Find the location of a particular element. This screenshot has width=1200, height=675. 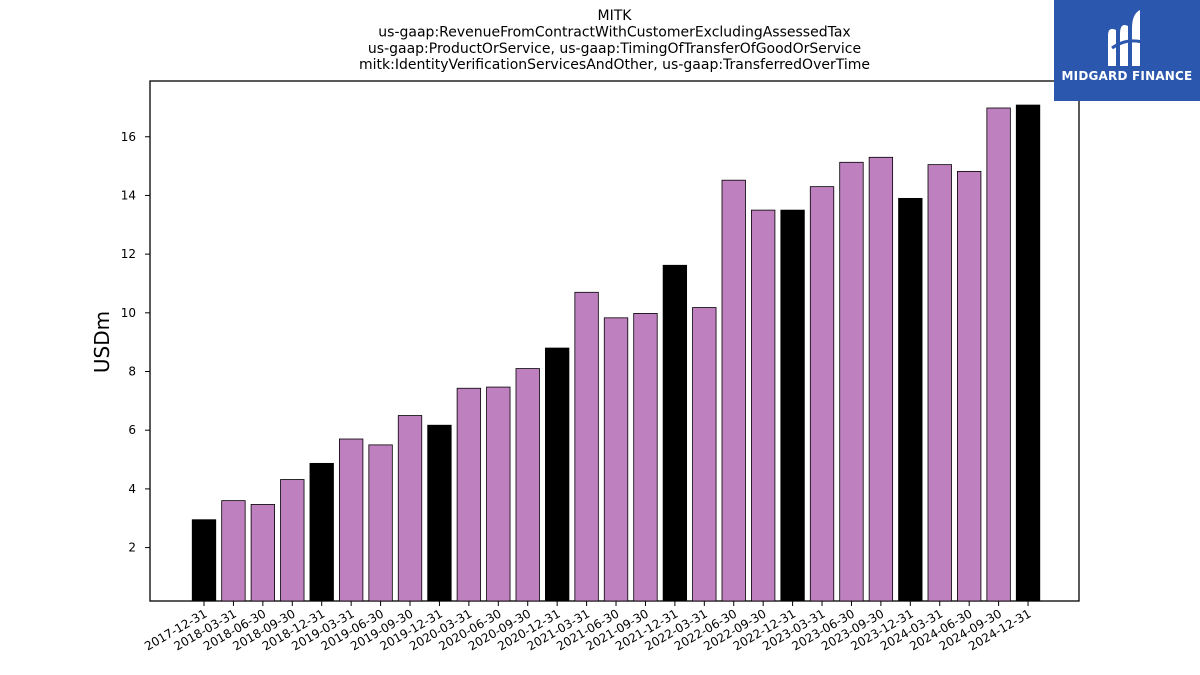

y-tick-label: 16 is located at coordinates (128, 137).